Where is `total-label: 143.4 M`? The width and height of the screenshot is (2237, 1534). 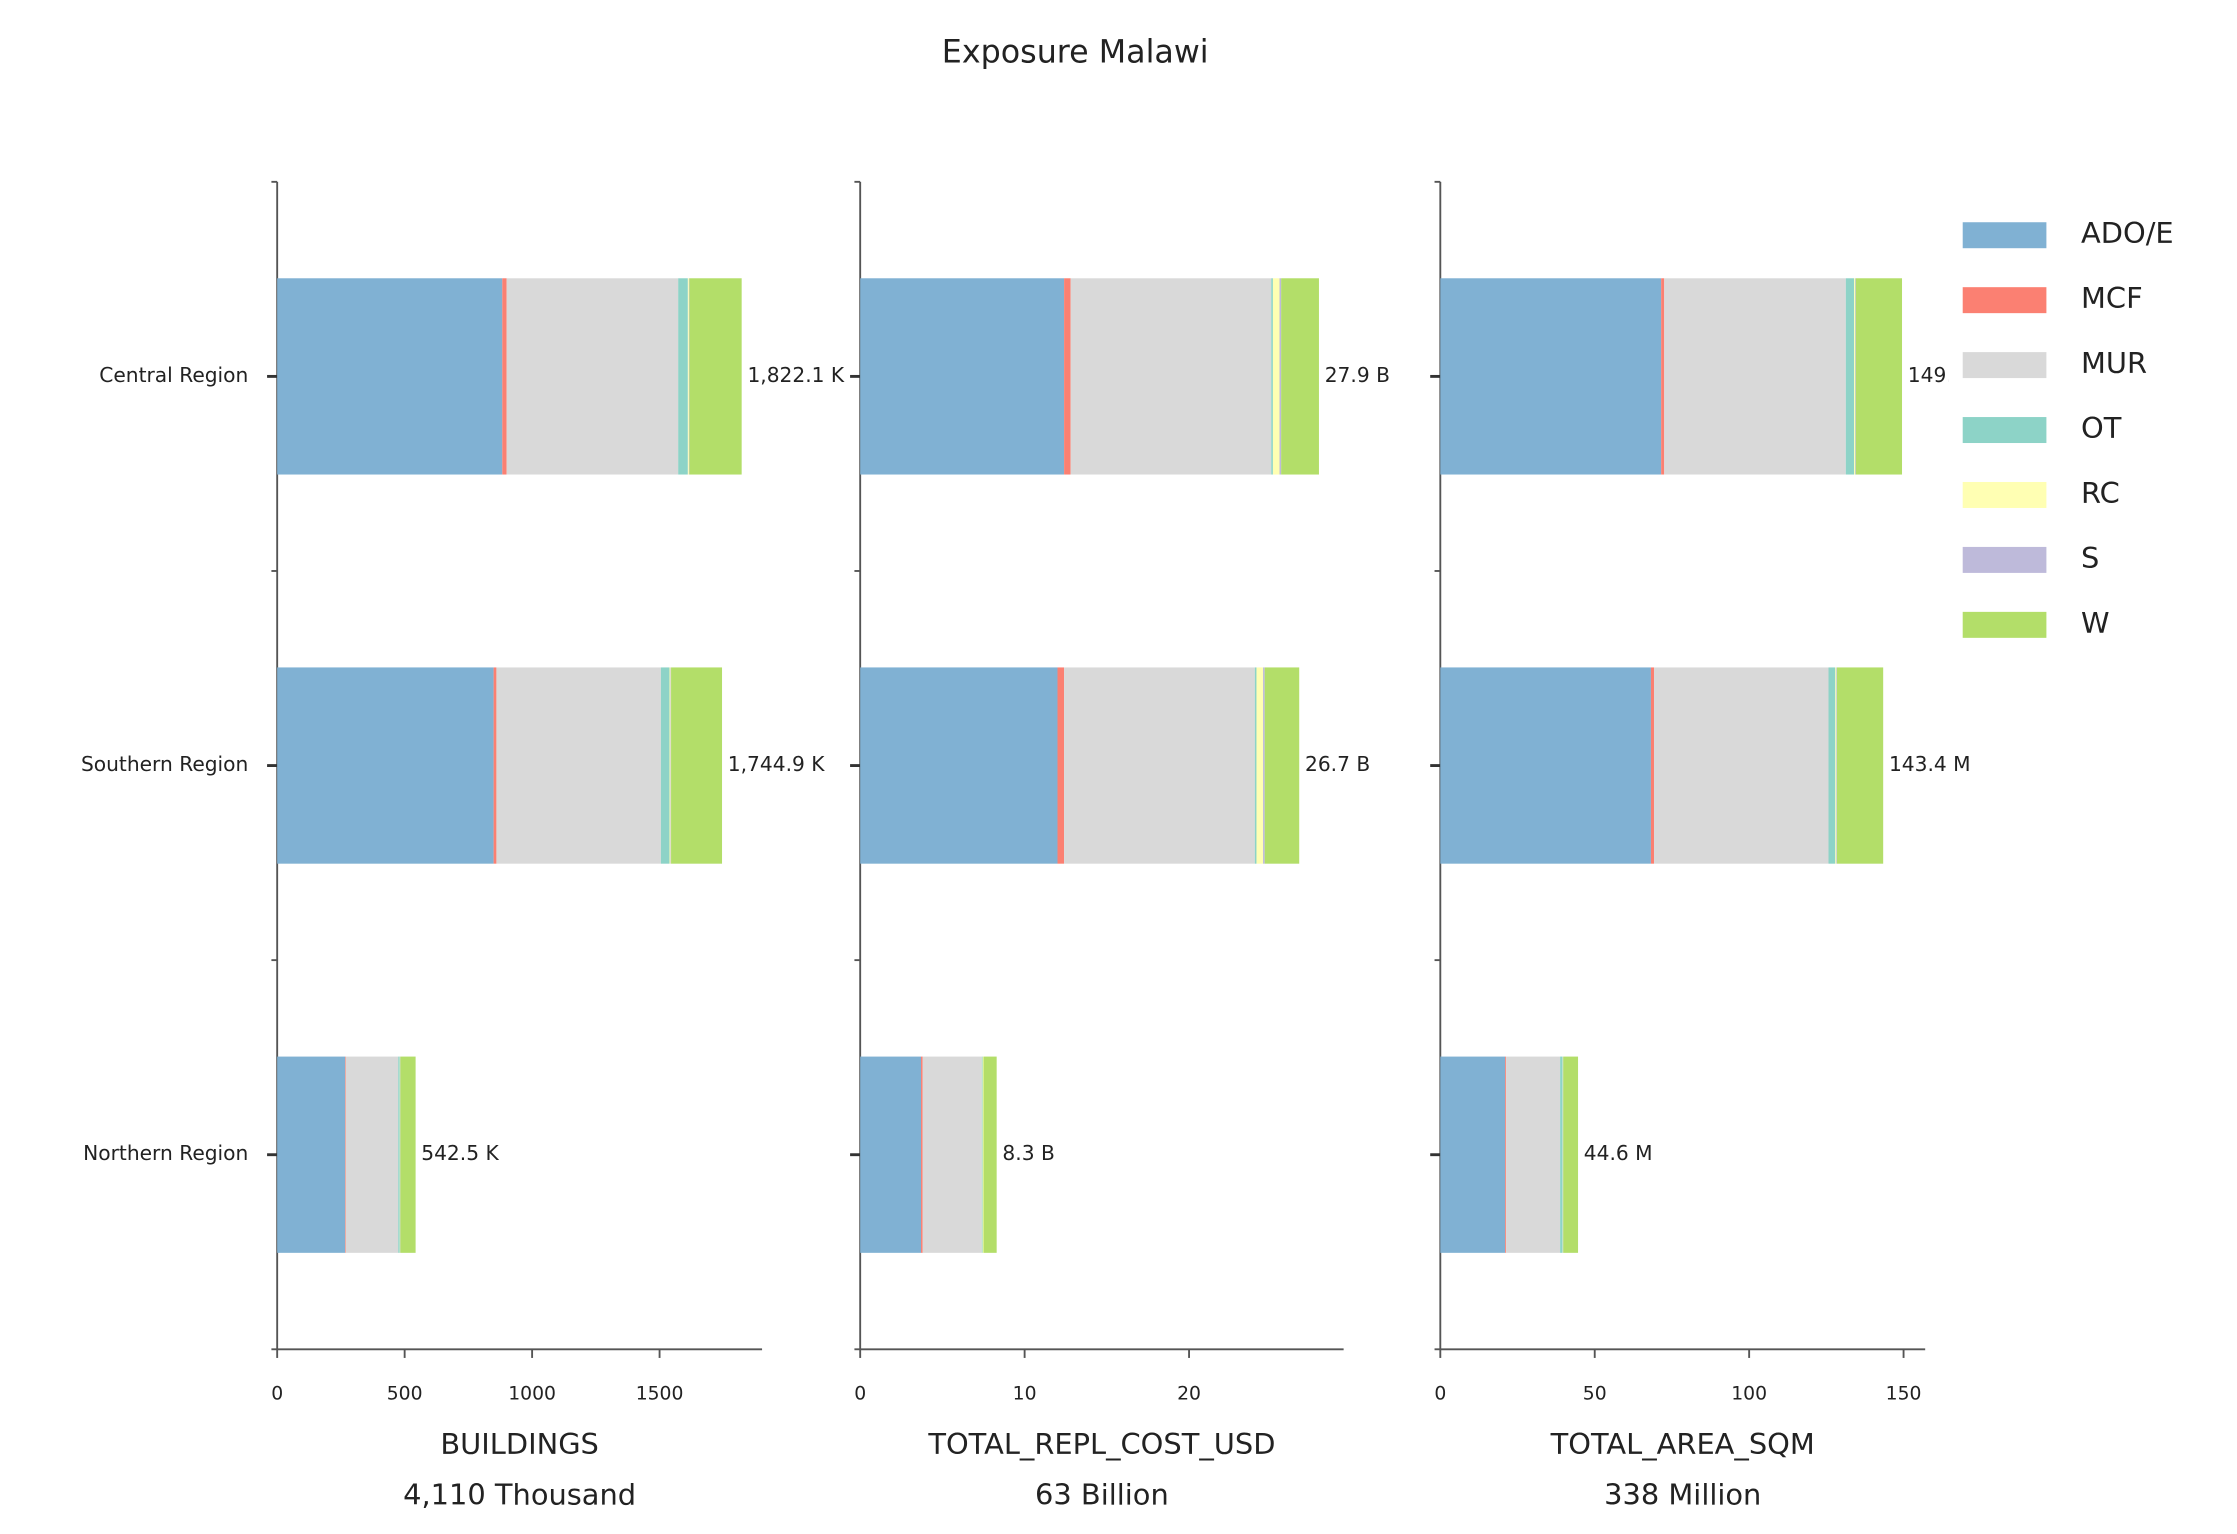
total-label: 143.4 M is located at coordinates (1930, 764).